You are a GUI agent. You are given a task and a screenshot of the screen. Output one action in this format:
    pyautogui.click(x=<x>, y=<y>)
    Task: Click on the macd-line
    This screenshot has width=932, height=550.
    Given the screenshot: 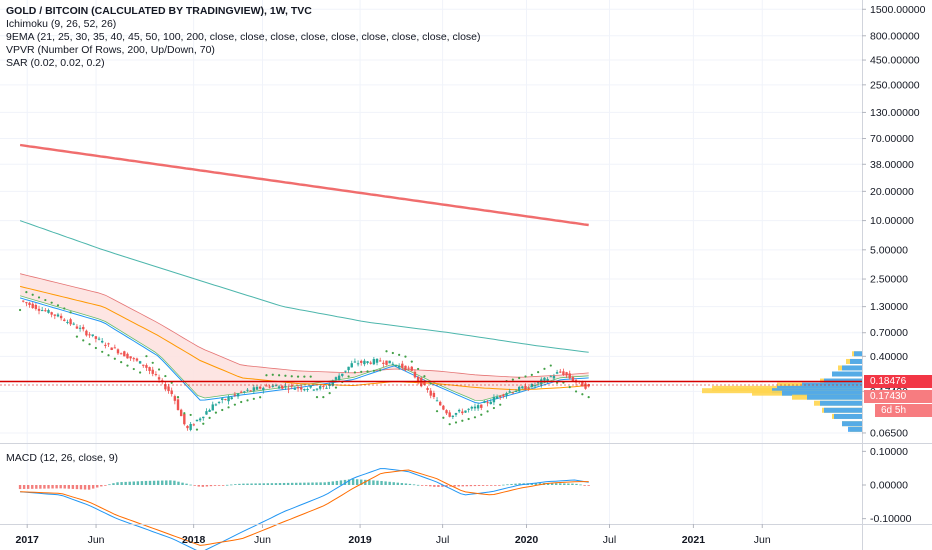 What is the action you would take?
    pyautogui.click(x=304, y=509)
    